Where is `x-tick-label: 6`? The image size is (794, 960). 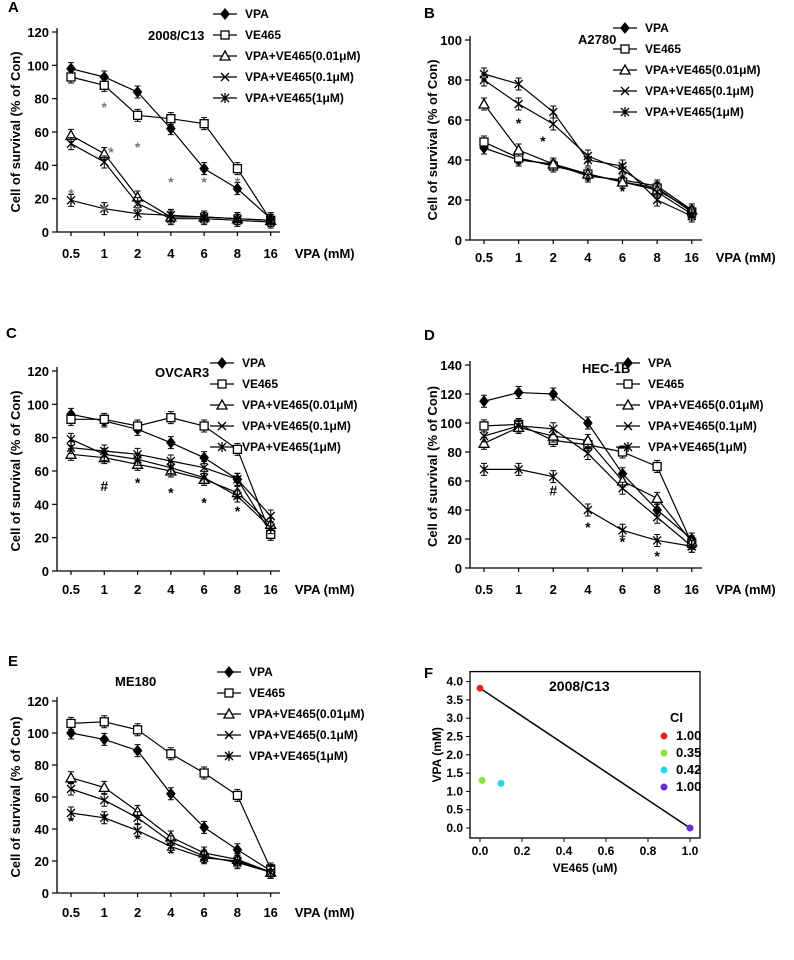 x-tick-label: 6 is located at coordinates (204, 589).